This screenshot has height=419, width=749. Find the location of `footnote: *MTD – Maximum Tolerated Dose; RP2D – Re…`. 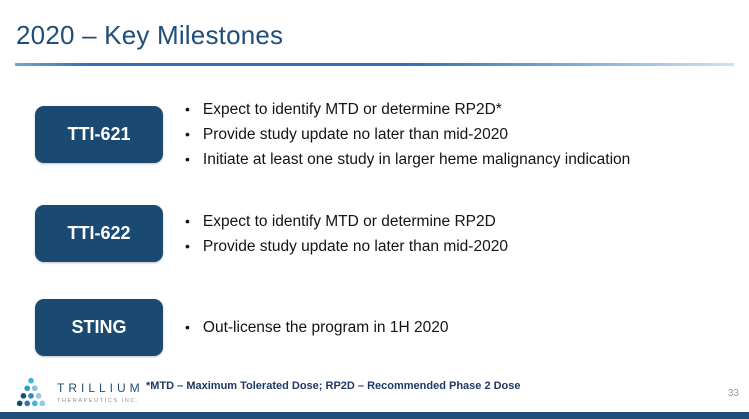

footnote: *MTD – Maximum Tolerated Dose; RP2D – Re… is located at coordinates (333, 386).